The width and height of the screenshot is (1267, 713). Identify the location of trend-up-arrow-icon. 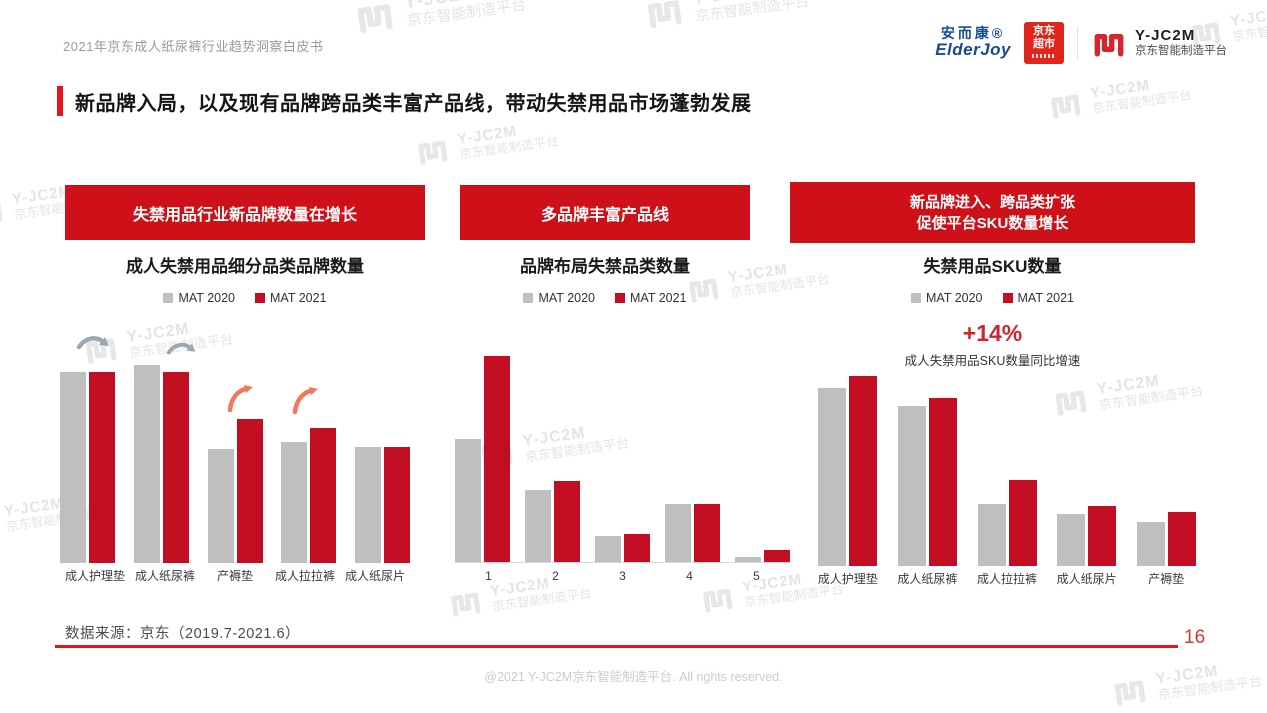
(240, 399).